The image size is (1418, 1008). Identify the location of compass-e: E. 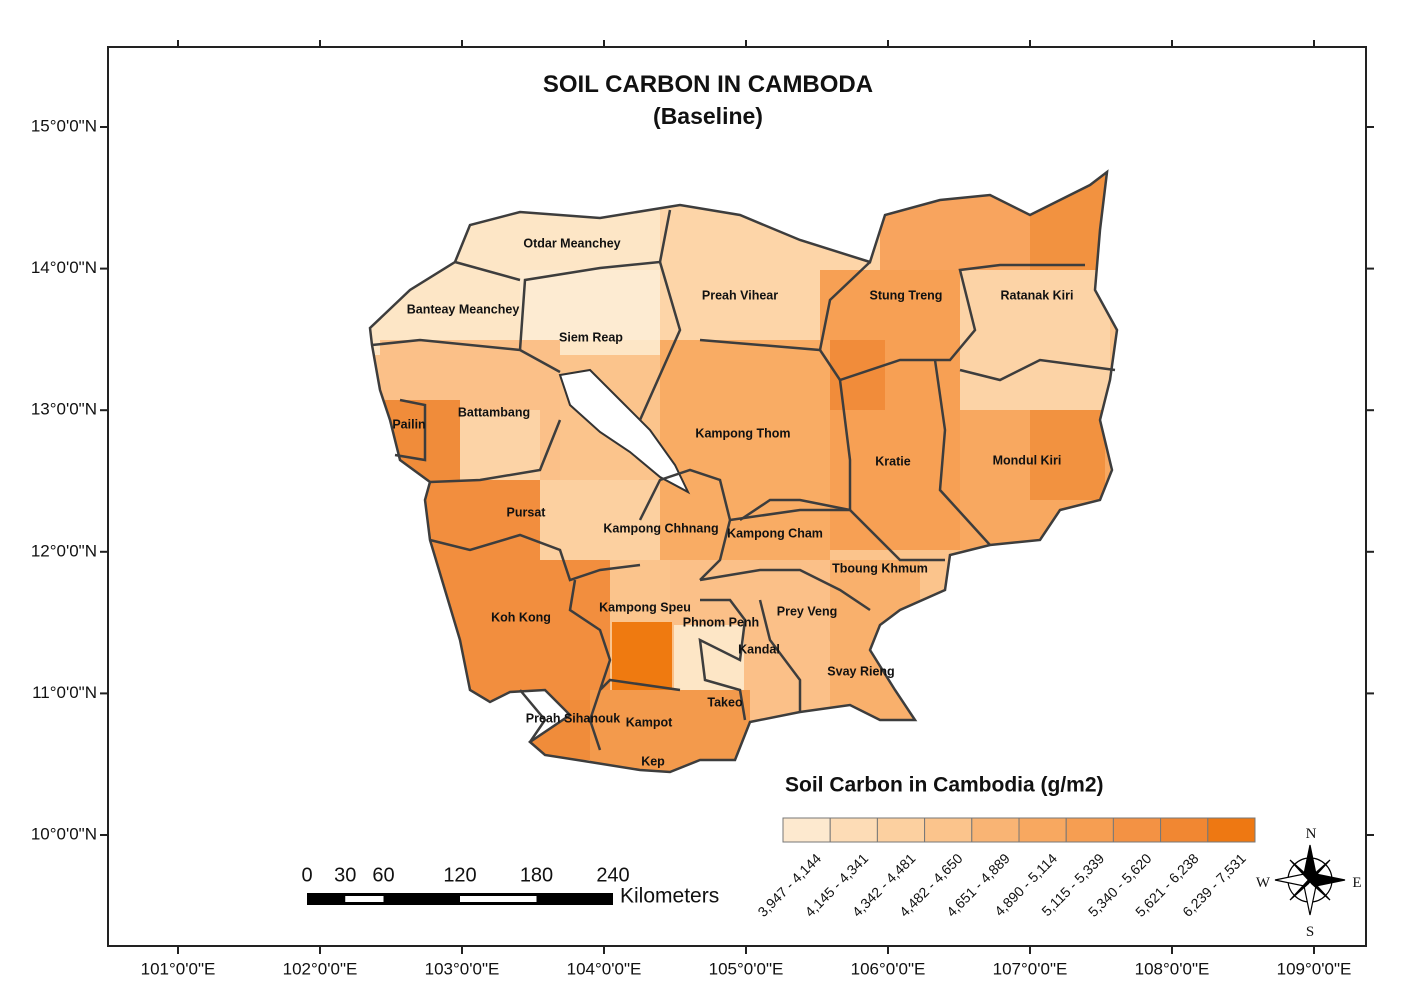
(1356, 883).